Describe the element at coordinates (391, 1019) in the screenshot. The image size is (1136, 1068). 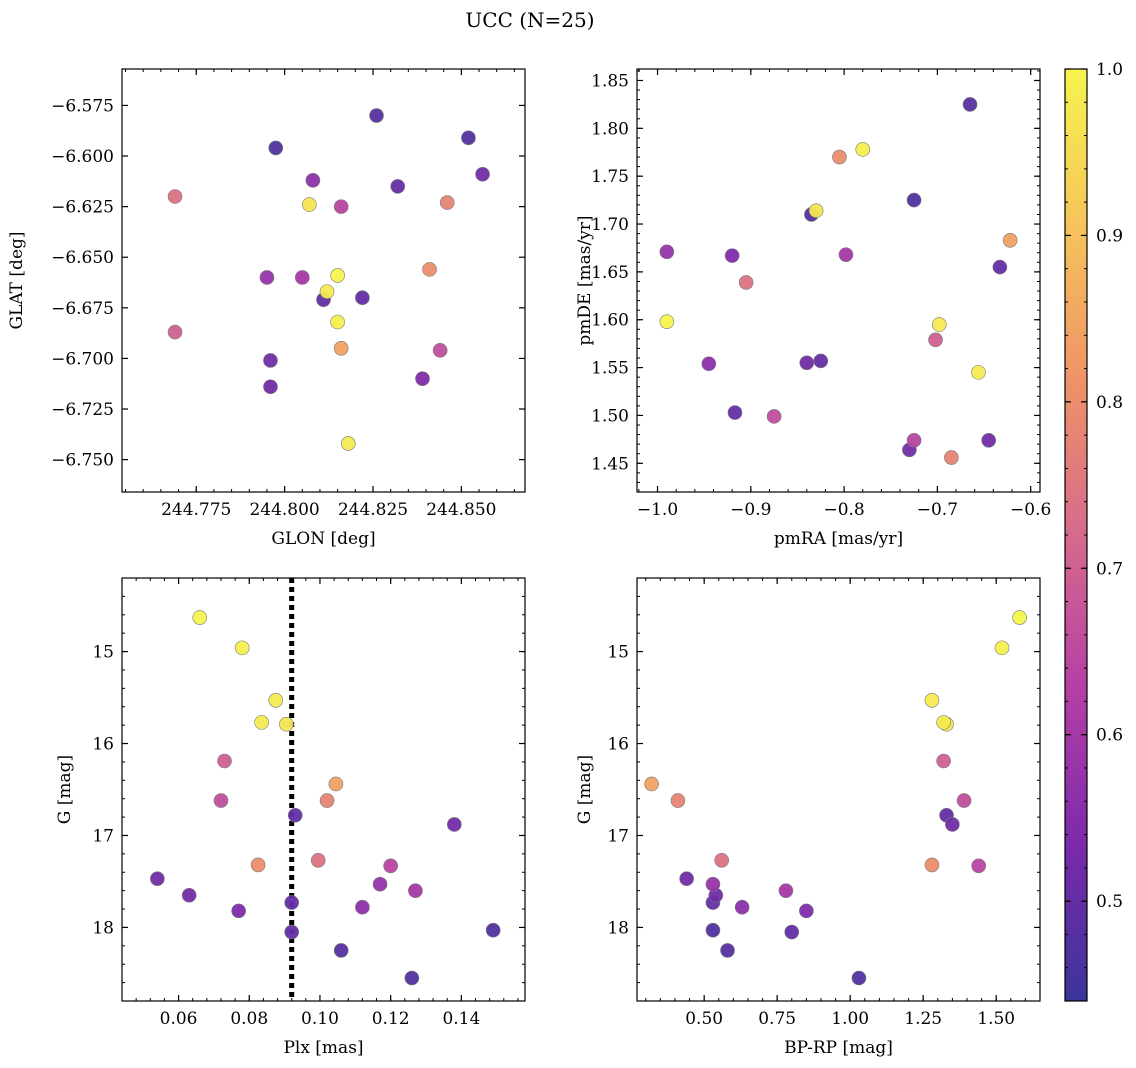
I see `x-tick-label: 0.12` at that location.